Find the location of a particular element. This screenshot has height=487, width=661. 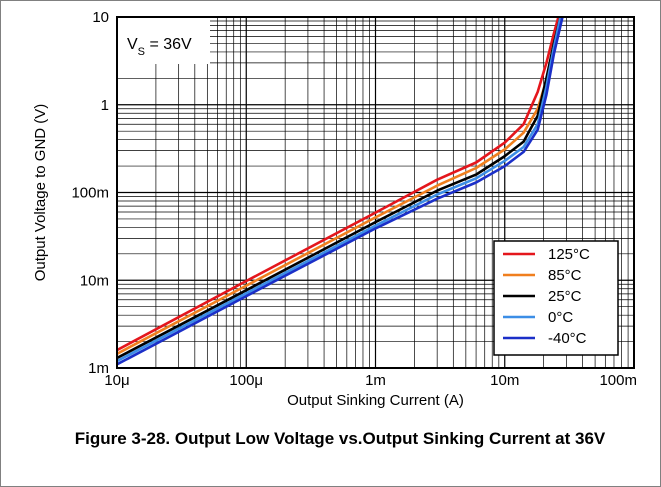

svg-text: VS = 36V is located at coordinates (159, 47).